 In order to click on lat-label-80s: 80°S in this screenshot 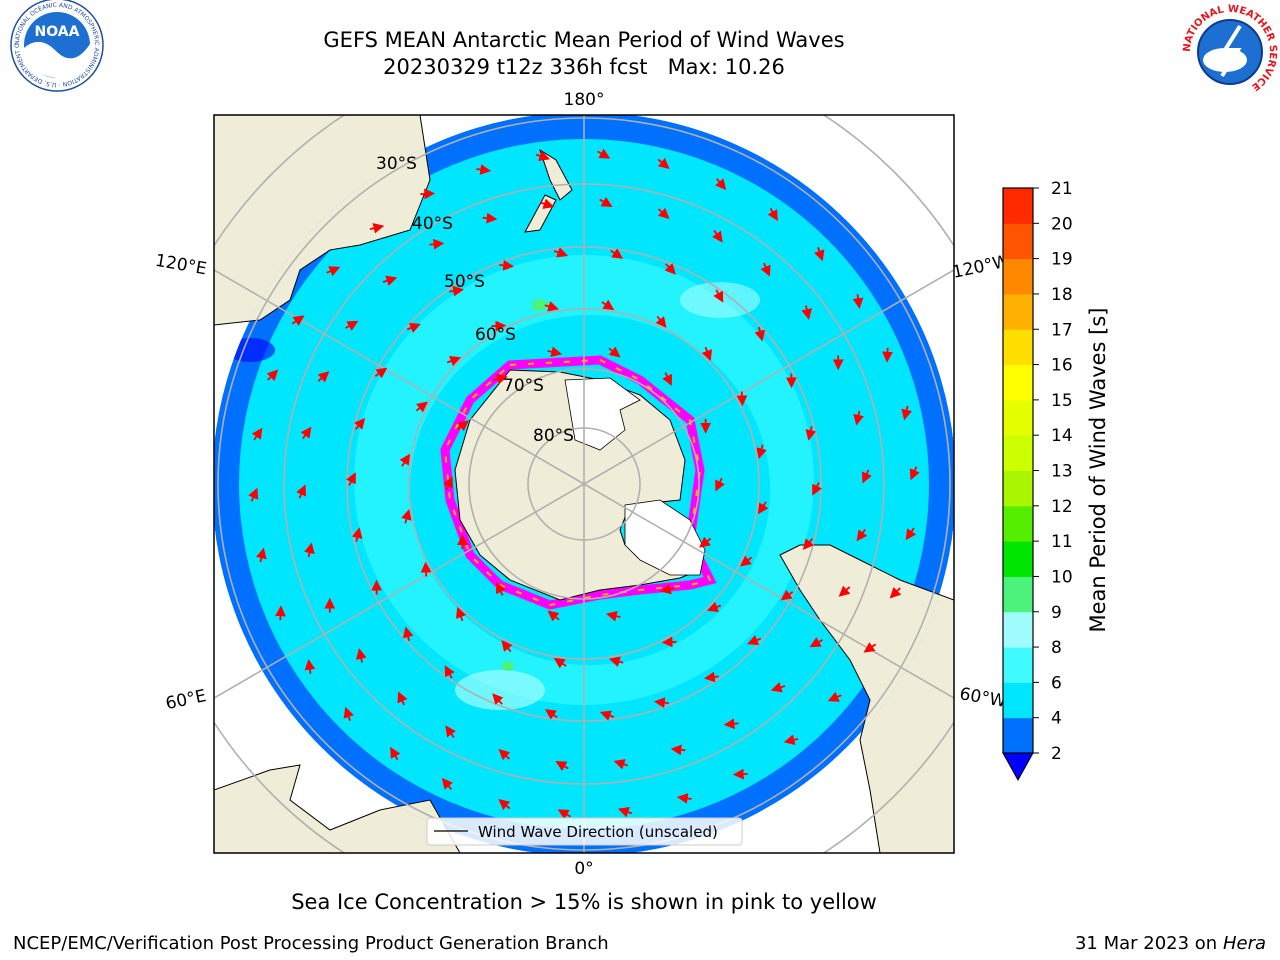, I will do `click(553, 436)`.